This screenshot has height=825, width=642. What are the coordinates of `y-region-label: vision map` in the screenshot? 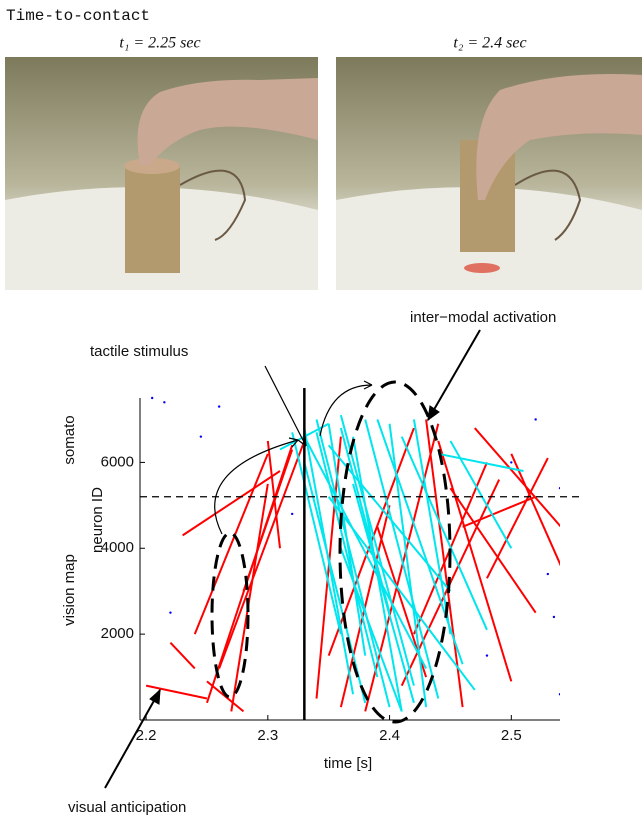 It's located at (69, 590).